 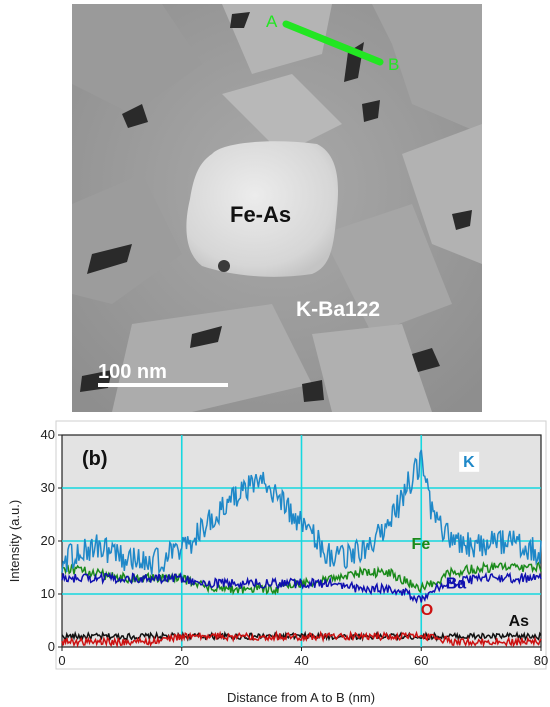 I want to click on fe-as-label: Fe-As, so click(x=260, y=214).